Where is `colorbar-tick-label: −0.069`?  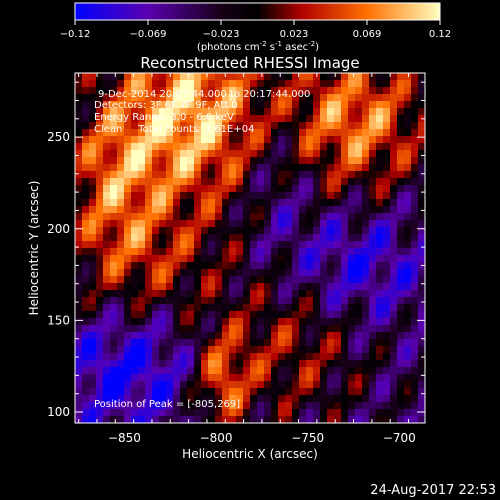
colorbar-tick-label: −0.069 is located at coordinates (147, 34).